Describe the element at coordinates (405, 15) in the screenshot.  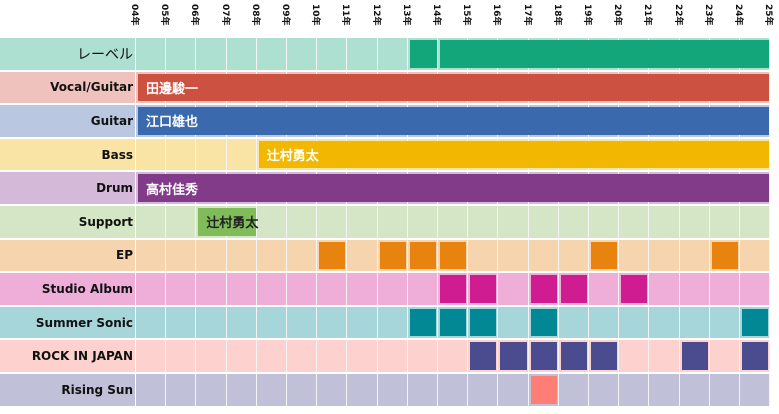
I see `year-tick-label: 13年` at that location.